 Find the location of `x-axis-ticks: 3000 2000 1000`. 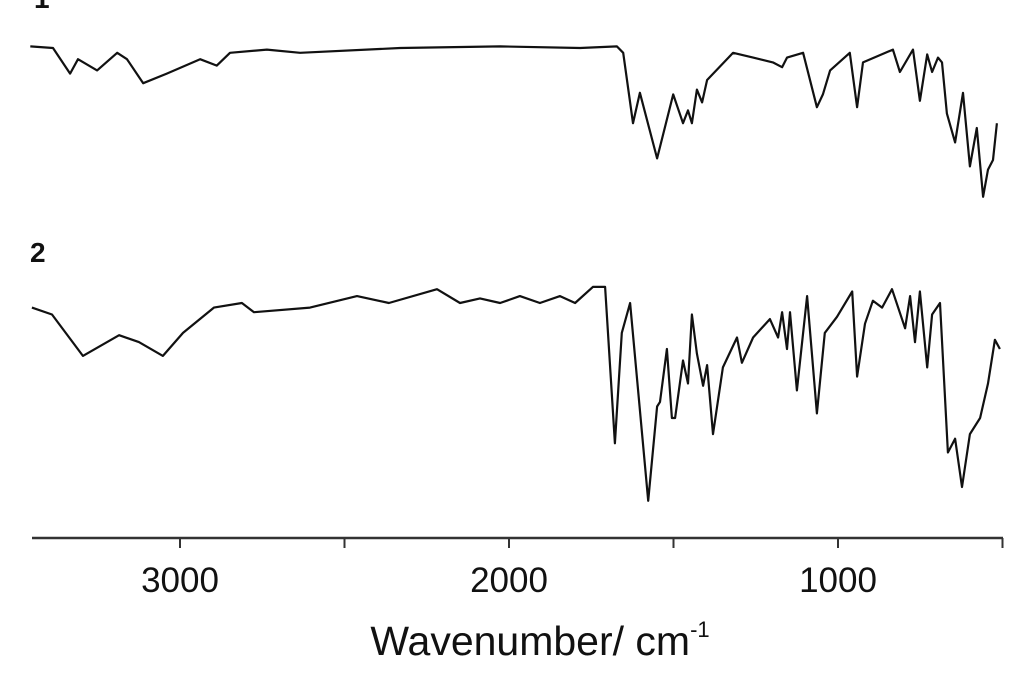

x-axis-ticks: 3000 2000 1000 is located at coordinates (572, 569).